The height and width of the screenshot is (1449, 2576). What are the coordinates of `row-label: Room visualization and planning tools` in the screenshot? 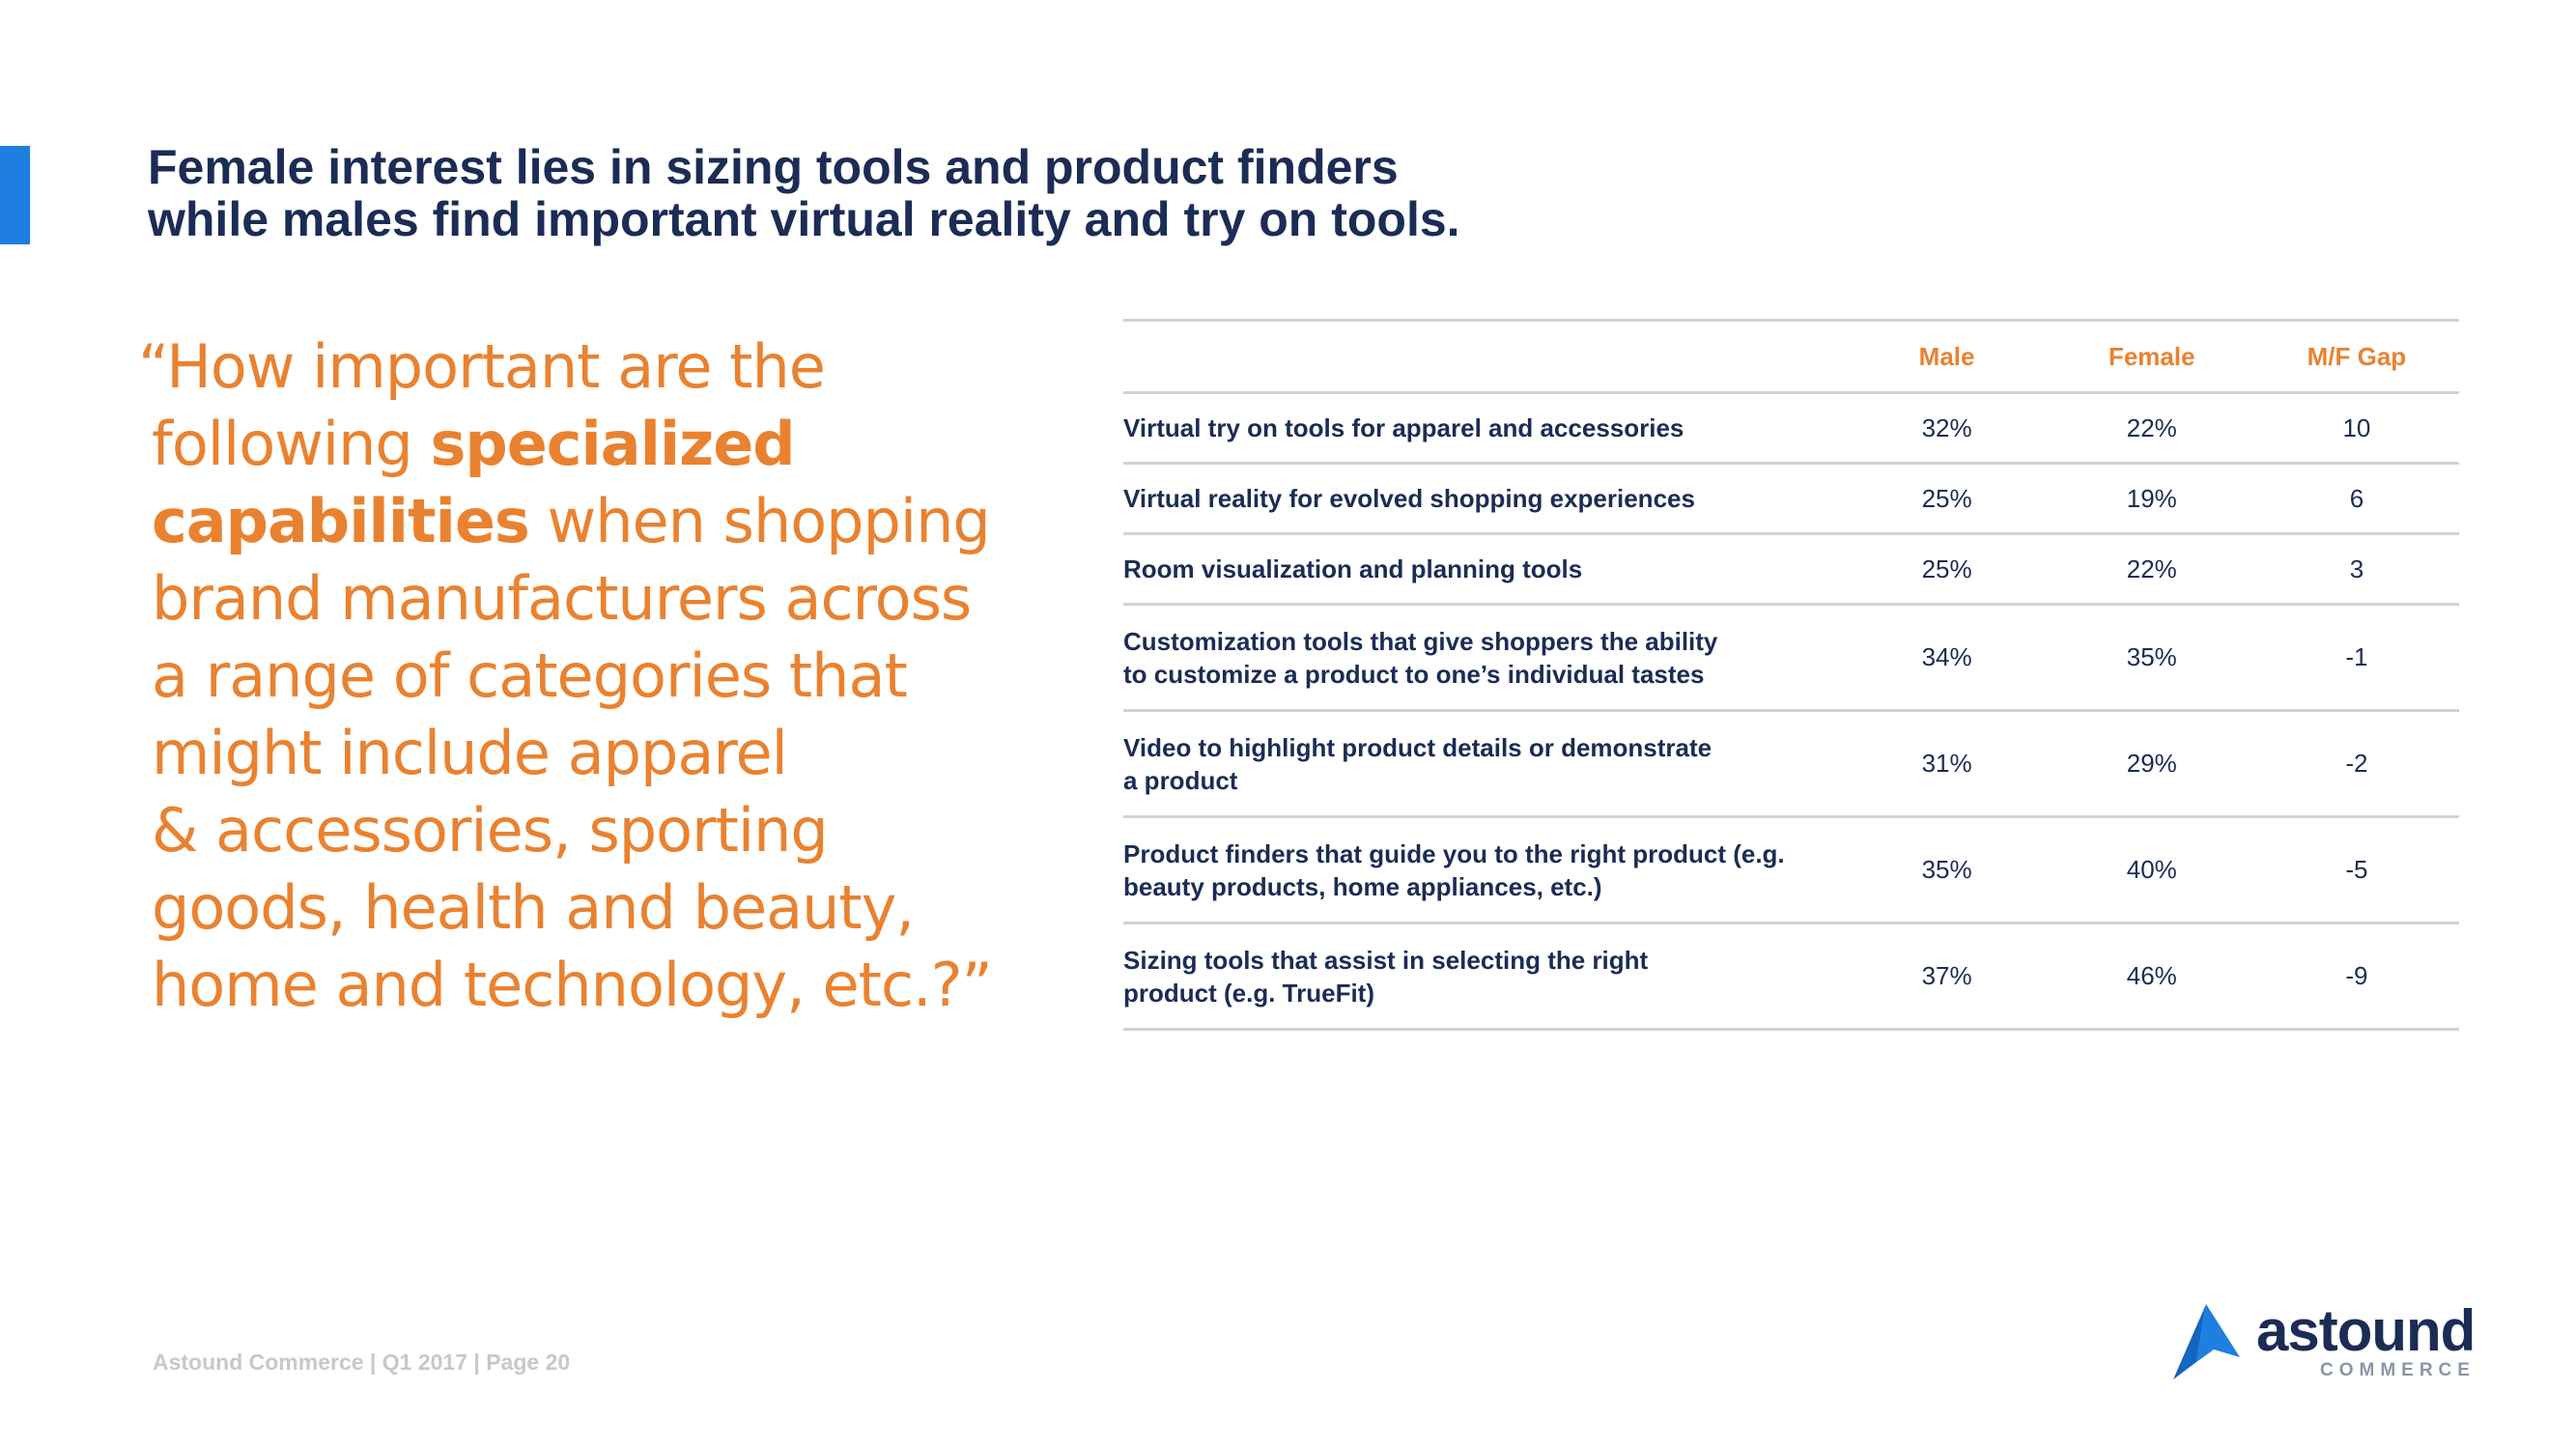 It's located at (1484, 569).